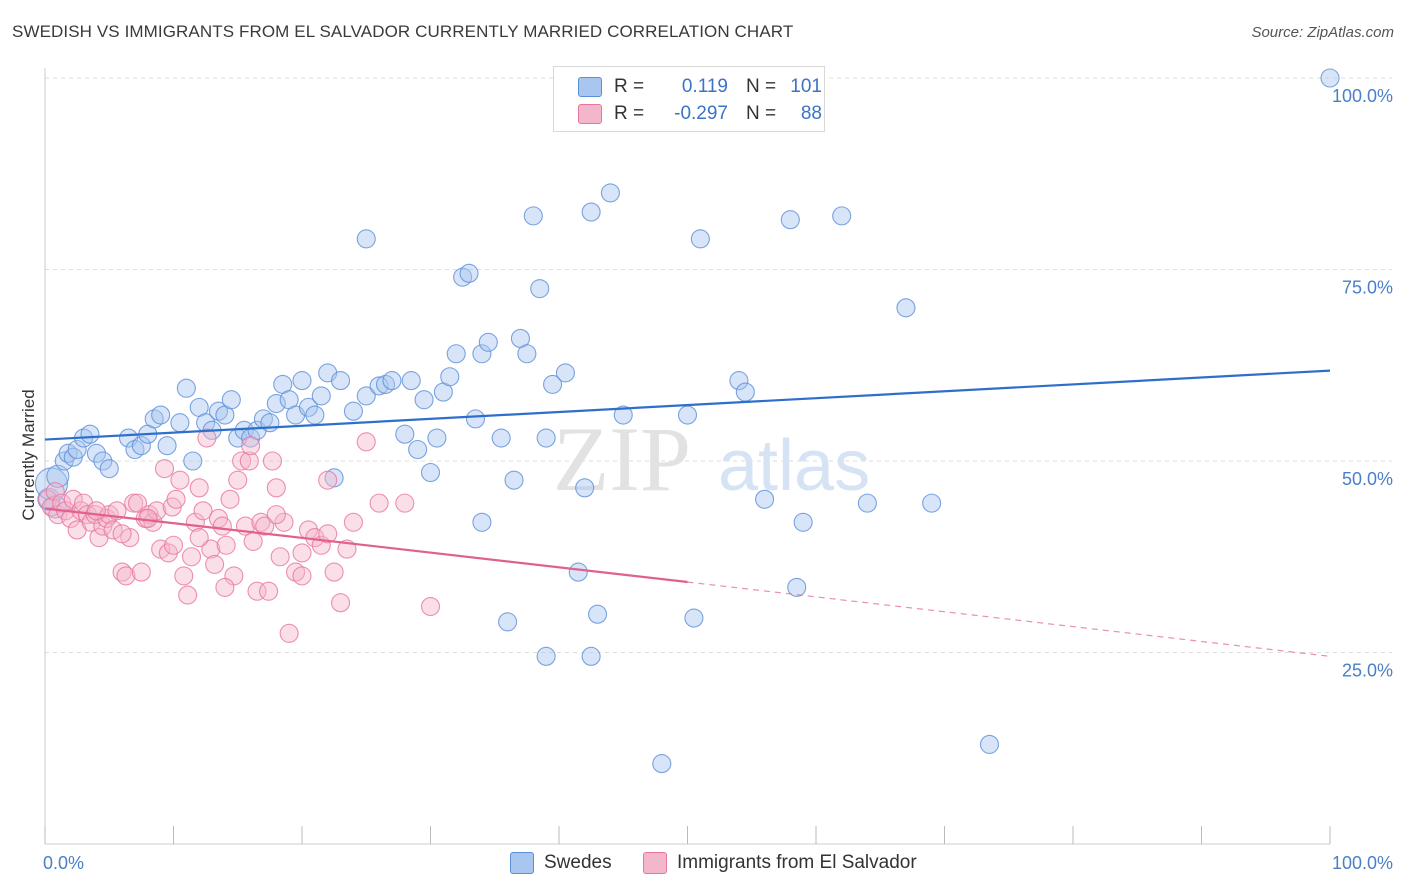  What do you see at coordinates (1322, 32) in the screenshot?
I see `source-label: Source: ZipAtlas.com` at bounding box center [1322, 32].